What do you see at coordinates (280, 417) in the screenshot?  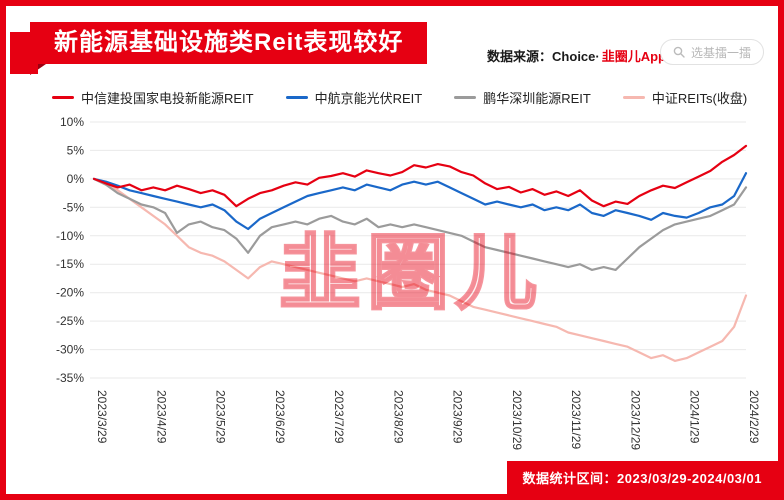 I see `x-tick-label: 2023/6/29` at bounding box center [280, 417].